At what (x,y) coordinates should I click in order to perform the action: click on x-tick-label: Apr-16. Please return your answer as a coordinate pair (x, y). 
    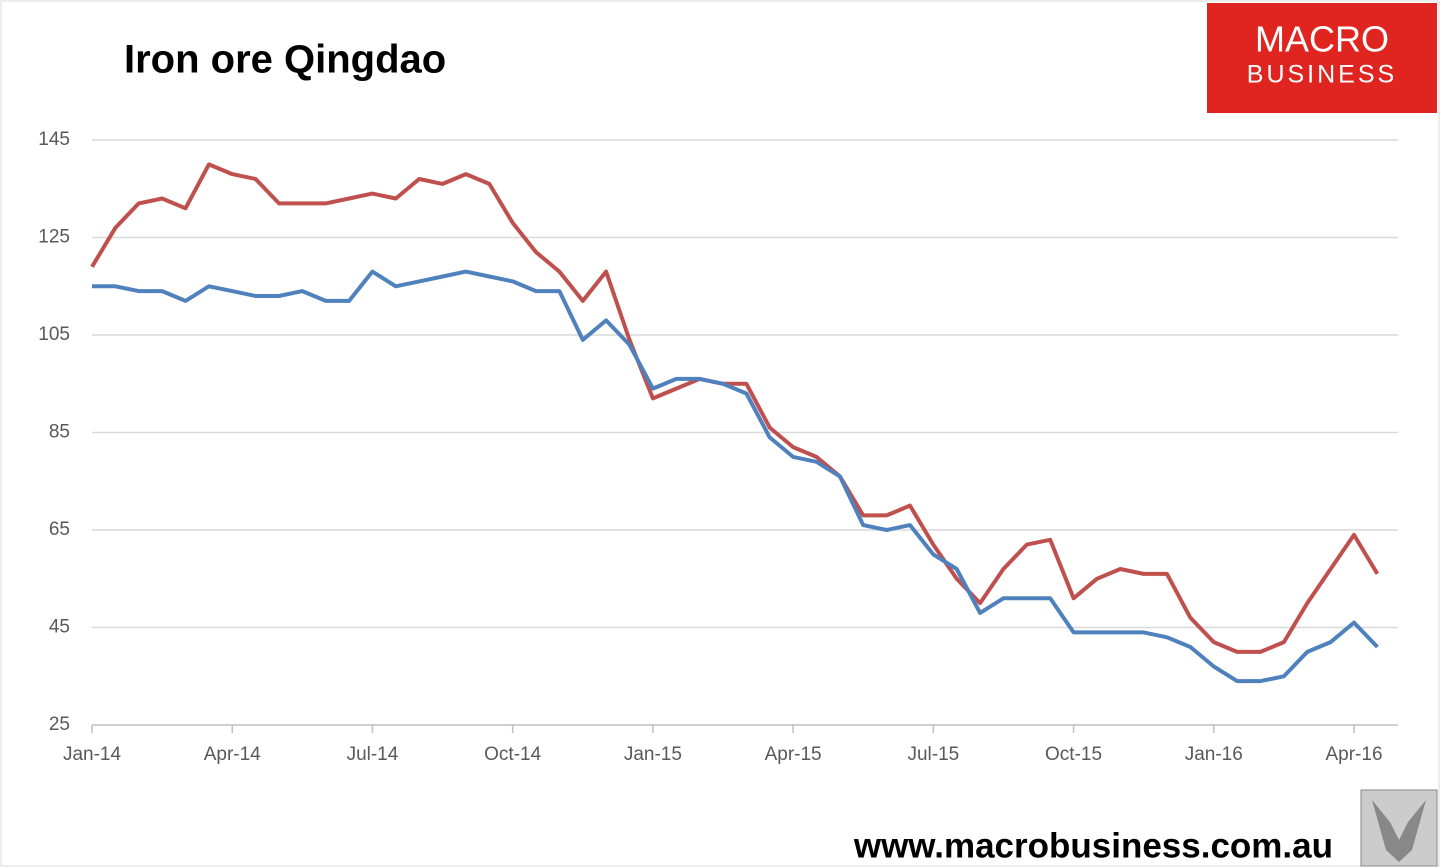
    Looking at the image, I should click on (1353, 754).